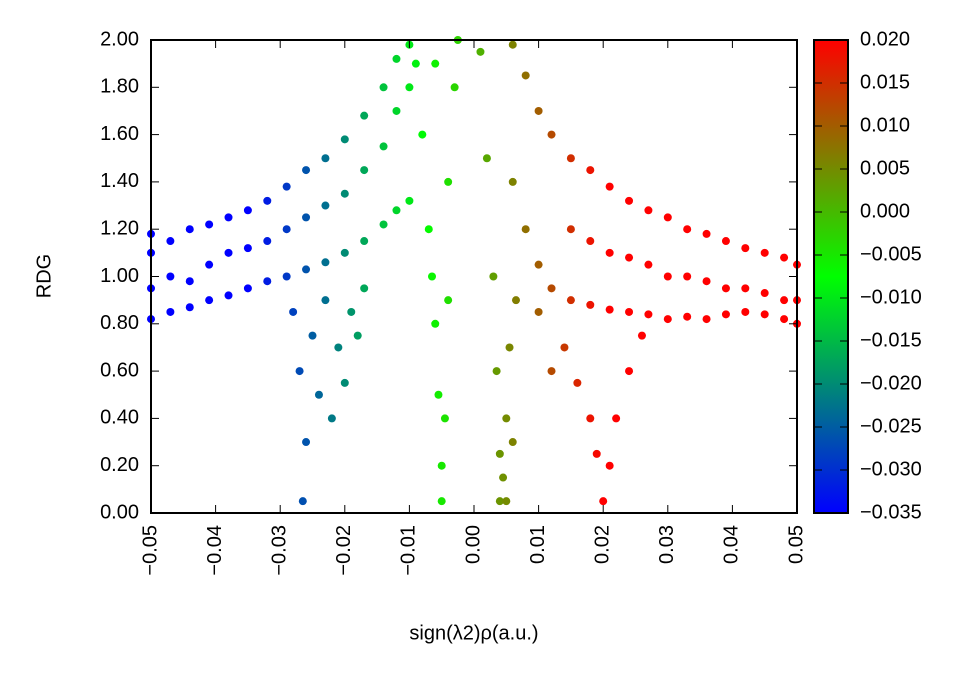 The height and width of the screenshot is (673, 976). Describe the element at coordinates (119, 418) in the screenshot. I see `y-tick-label: 0.40` at that location.